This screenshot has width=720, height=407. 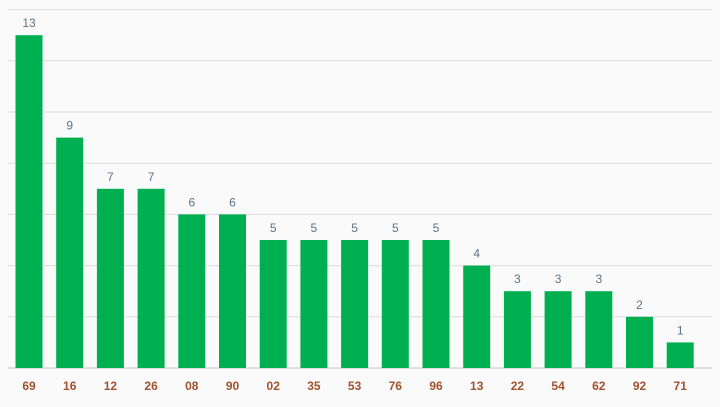 I want to click on category-label-35: 35, so click(x=314, y=386).